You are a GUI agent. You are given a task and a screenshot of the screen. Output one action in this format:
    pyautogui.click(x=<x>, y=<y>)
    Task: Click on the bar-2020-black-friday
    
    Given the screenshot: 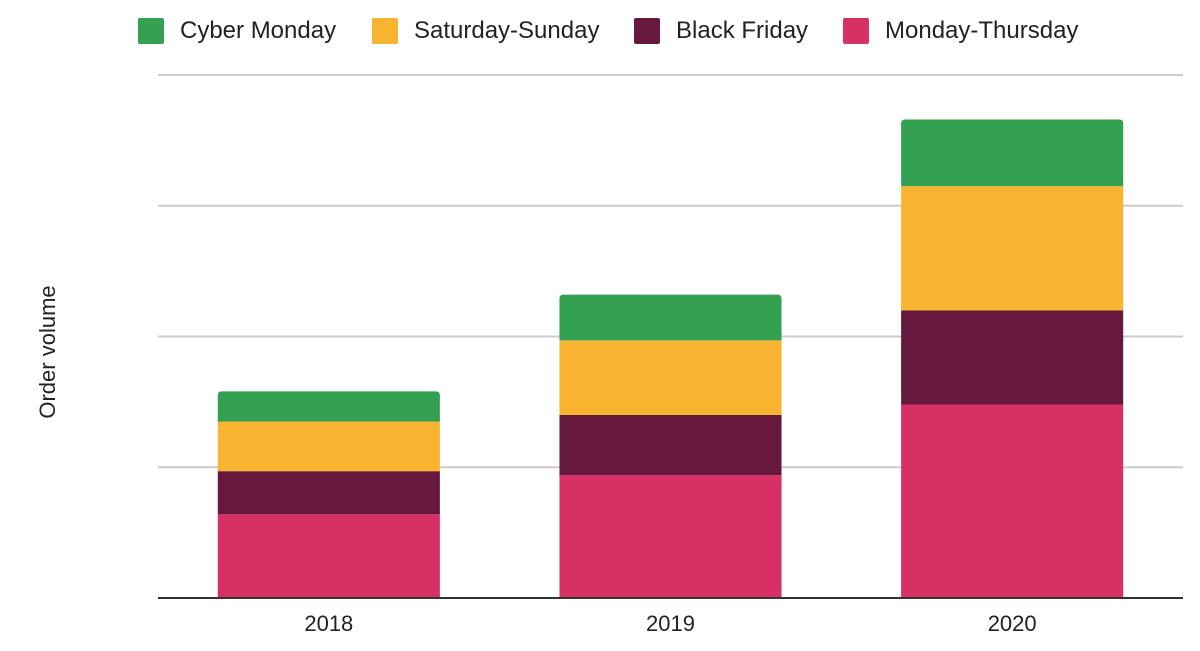 What is the action you would take?
    pyautogui.click(x=1012, y=357)
    